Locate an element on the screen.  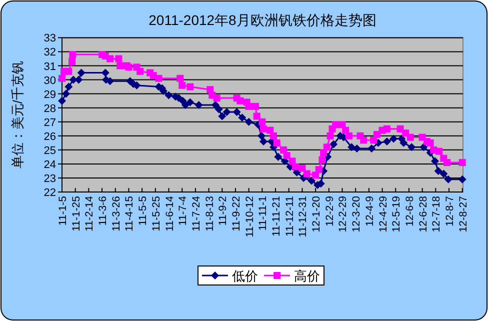
y-tick-label: 28 is located at coordinates (50, 108).